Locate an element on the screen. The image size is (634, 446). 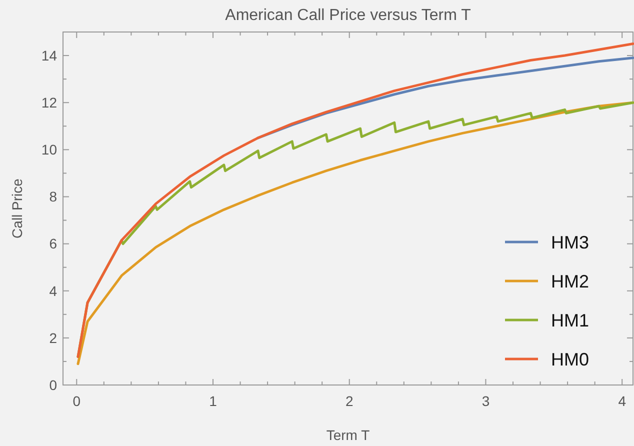
y-tick-label: 12 is located at coordinates (49, 102).